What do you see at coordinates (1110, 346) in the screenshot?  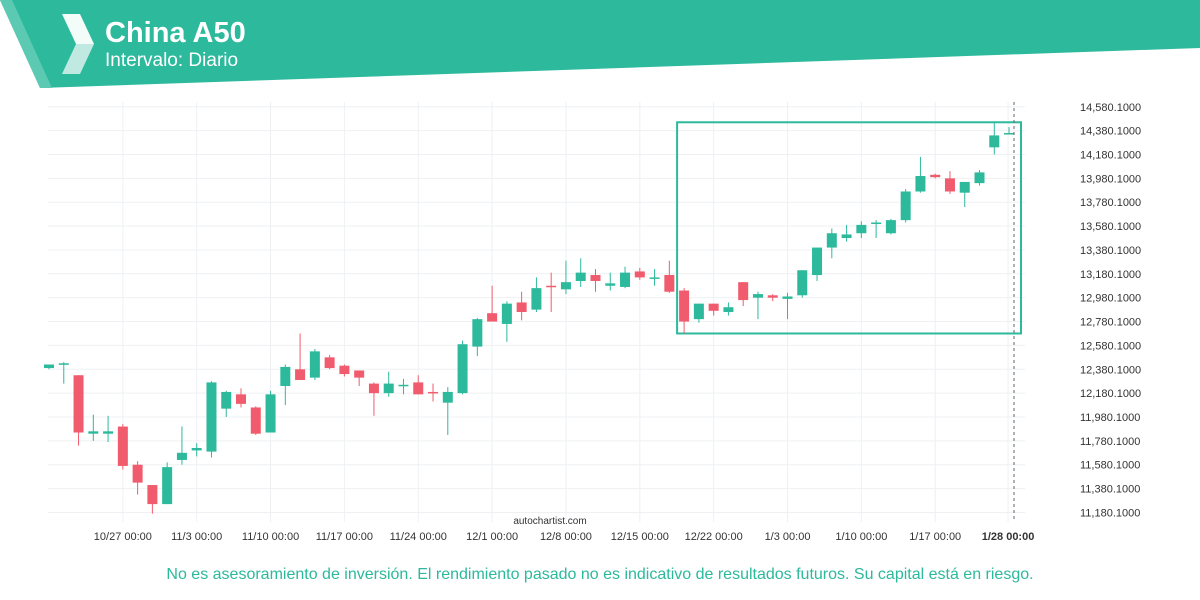 I see `y-tick-label: 12,580.1000` at bounding box center [1110, 346].